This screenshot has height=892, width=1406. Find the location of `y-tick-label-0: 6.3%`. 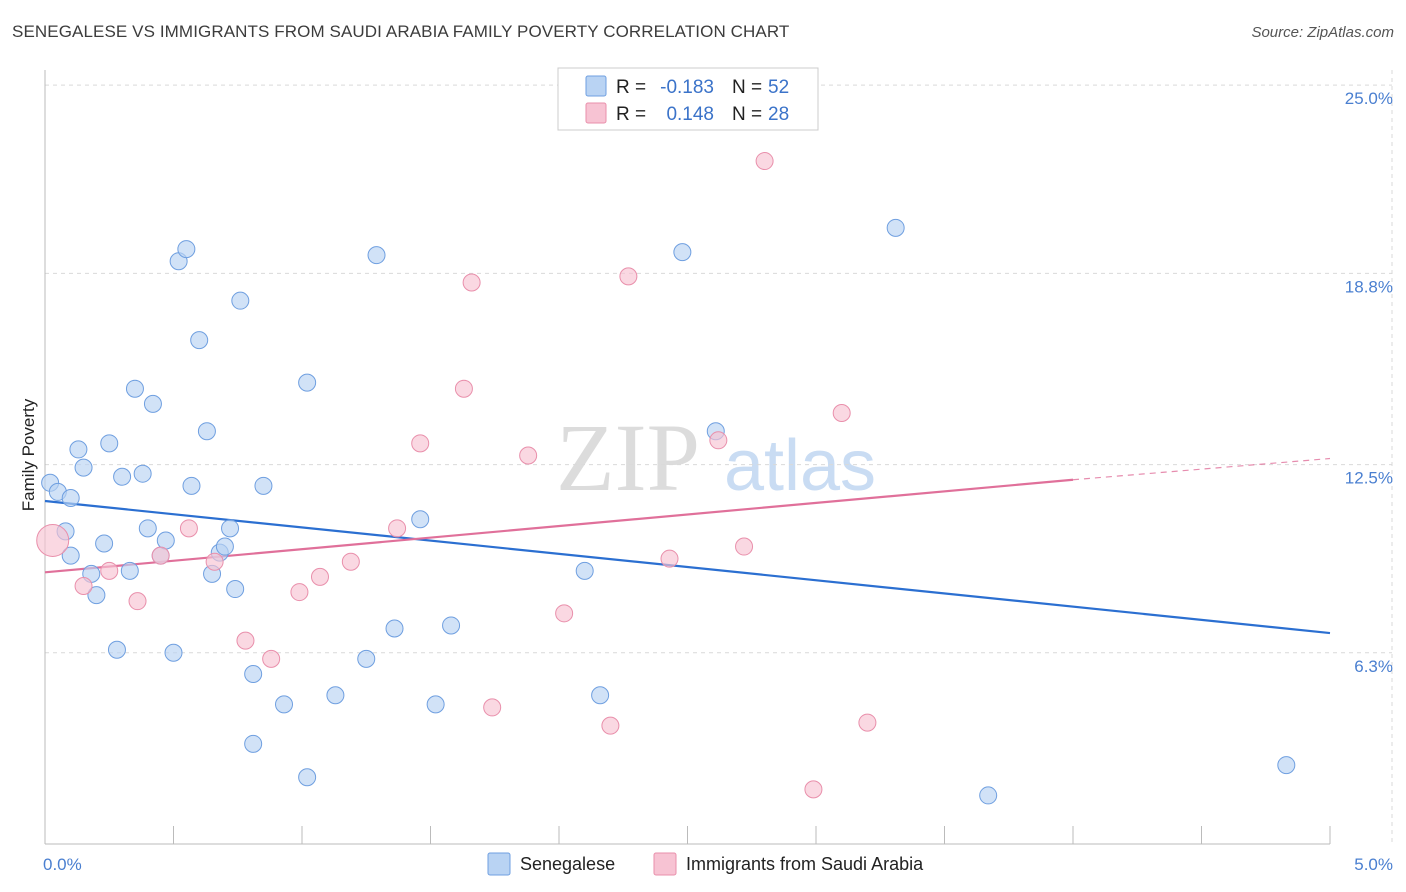

y-tick-label-0: 6.3% is located at coordinates (1373, 666).